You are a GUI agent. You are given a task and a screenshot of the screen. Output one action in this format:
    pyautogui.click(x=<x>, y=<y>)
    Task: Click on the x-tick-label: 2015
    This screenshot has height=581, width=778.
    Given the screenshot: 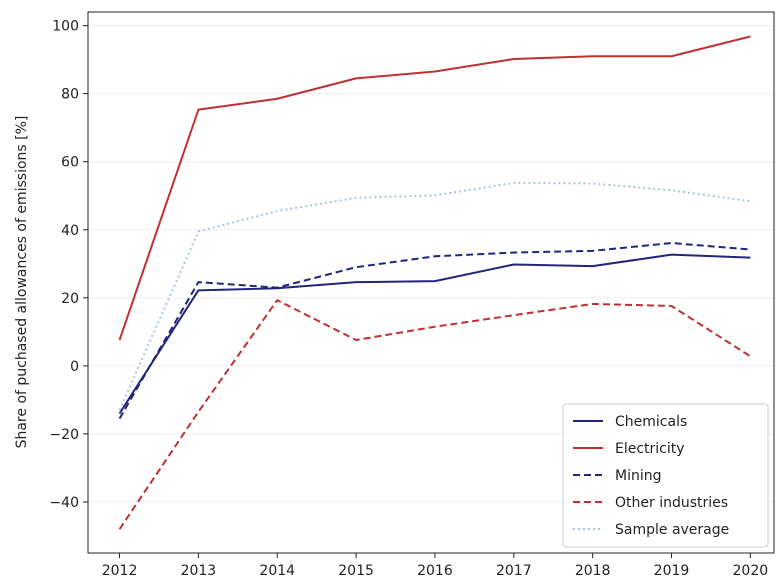 What is the action you would take?
    pyautogui.click(x=356, y=571)
    